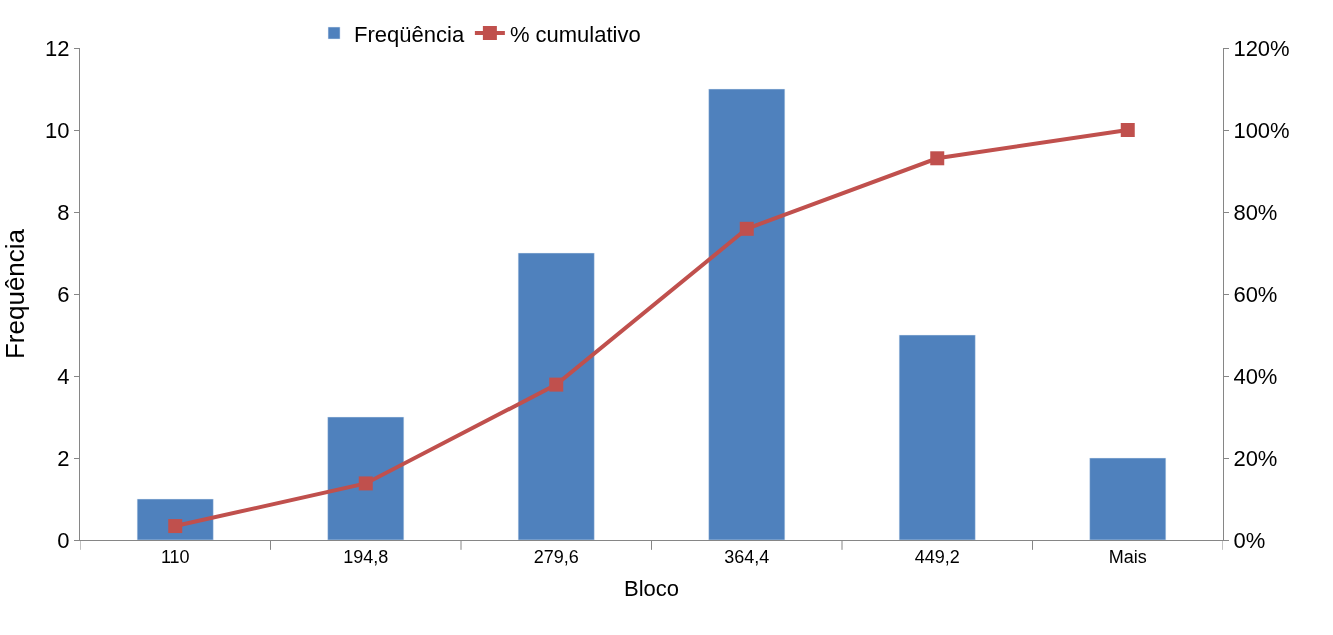  I want to click on y2-tick-label: 60%, so click(1255, 294).